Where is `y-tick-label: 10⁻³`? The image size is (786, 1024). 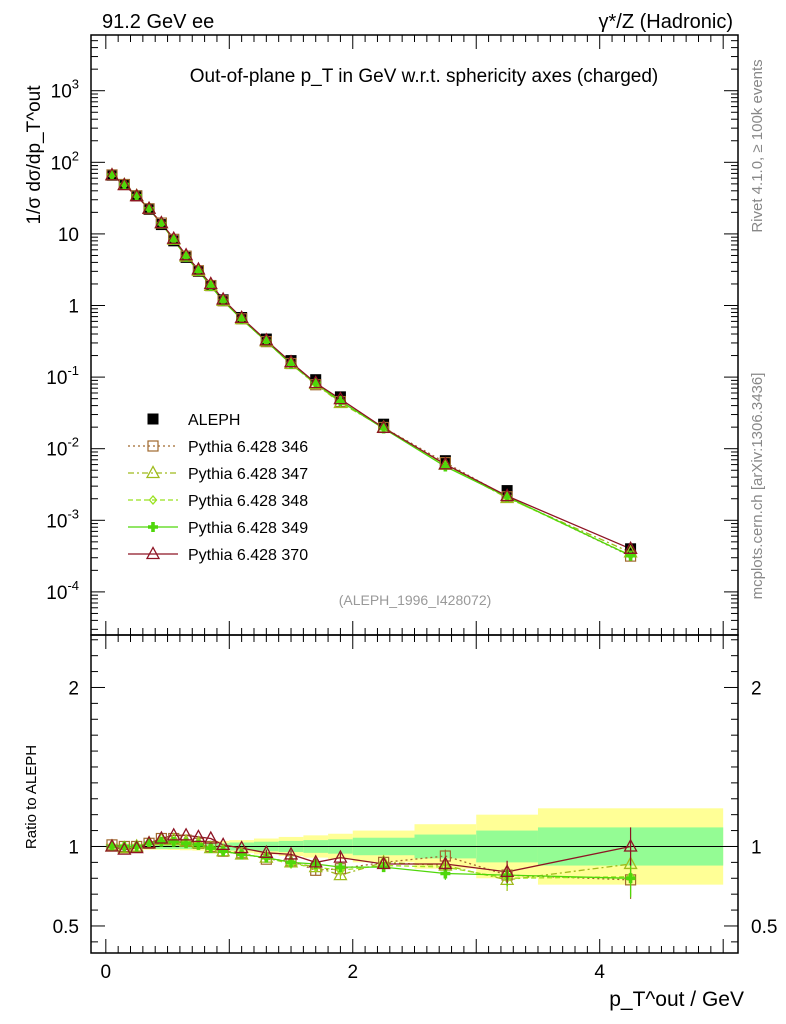 y-tick-label: 10⁻³ is located at coordinates (62, 519).